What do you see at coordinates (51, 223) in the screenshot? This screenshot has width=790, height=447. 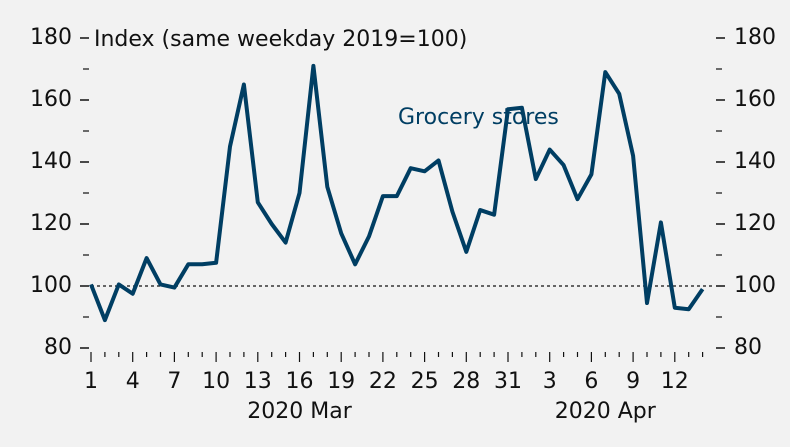 I see `y-tick-label: 120` at bounding box center [51, 223].